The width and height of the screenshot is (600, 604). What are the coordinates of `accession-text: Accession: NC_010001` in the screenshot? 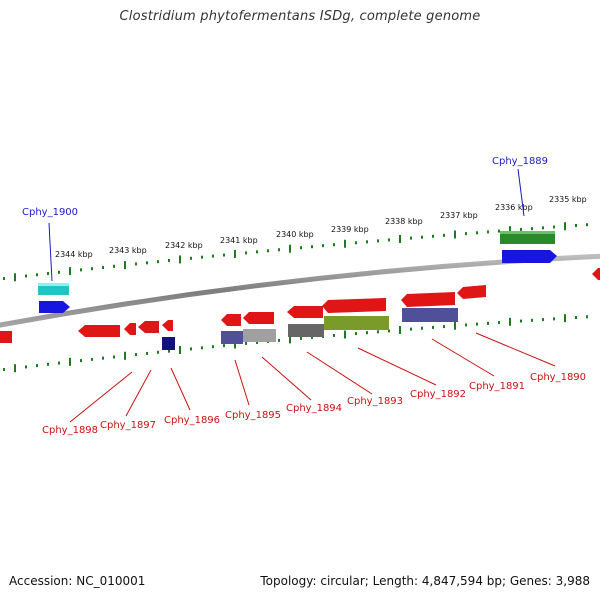 It's located at (77, 581).